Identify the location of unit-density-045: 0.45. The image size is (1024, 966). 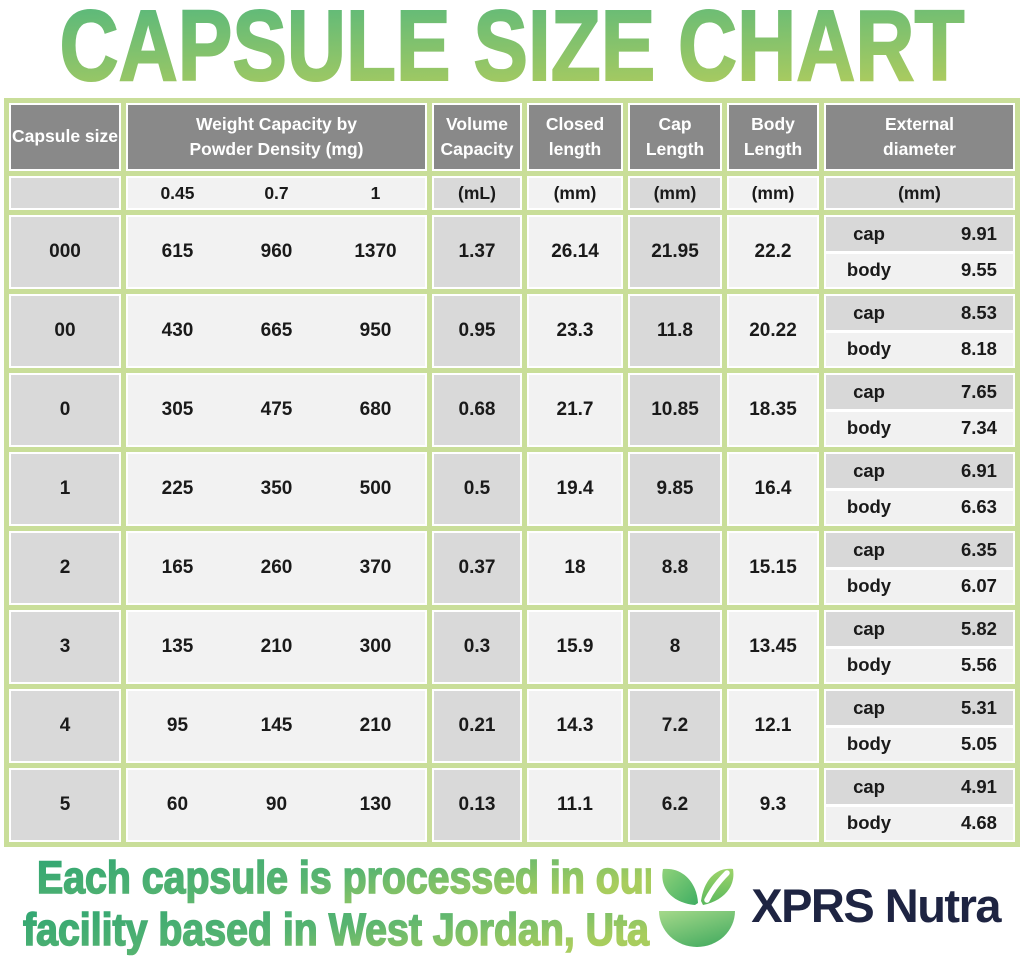
(177, 192).